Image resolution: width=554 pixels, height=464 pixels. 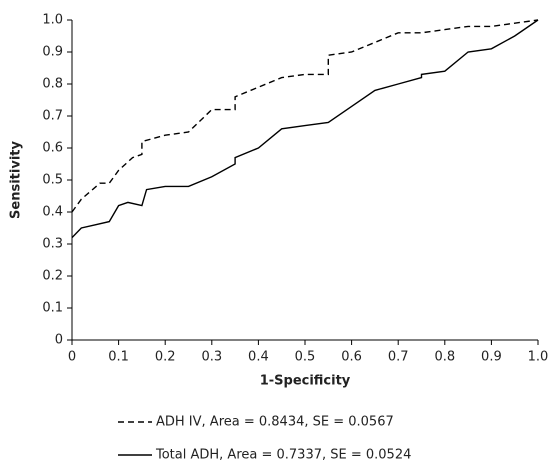 What do you see at coordinates (444, 357) in the screenshot?
I see `x-tick-label: 0.8` at bounding box center [444, 357].